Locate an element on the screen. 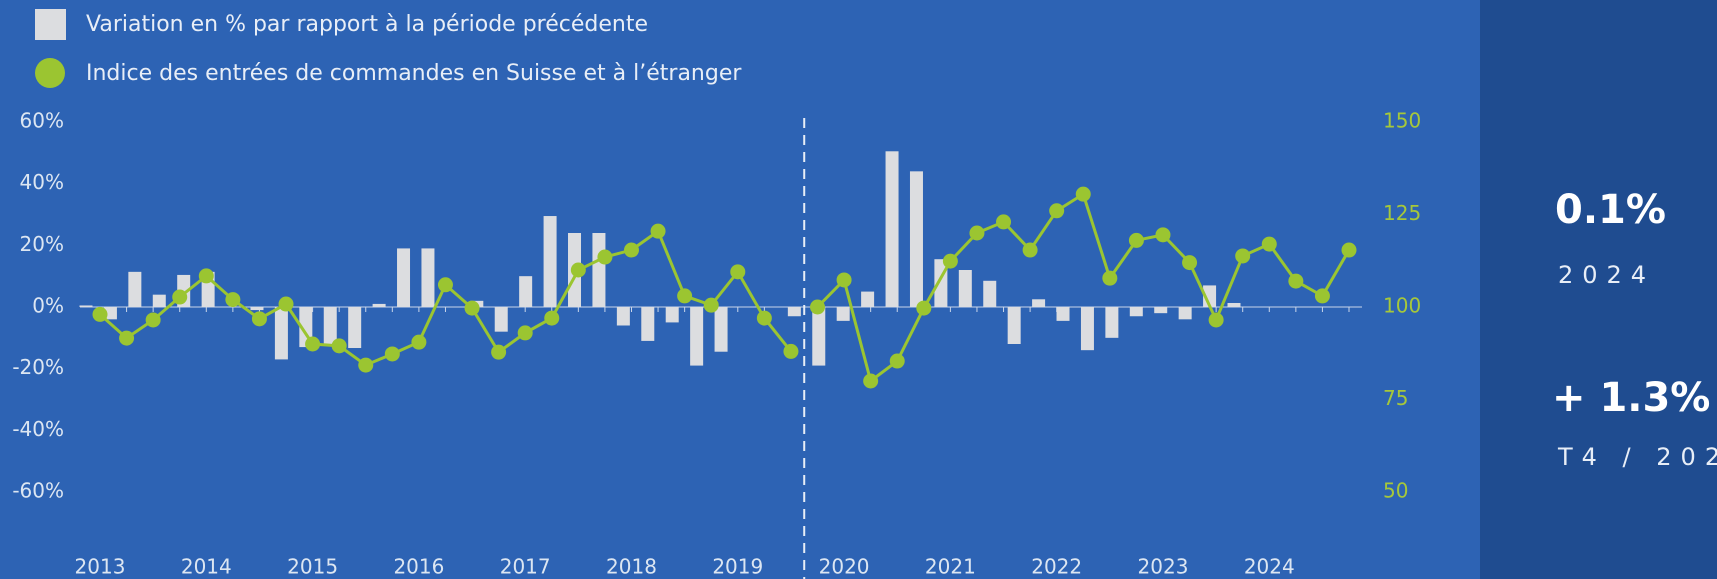 The image size is (1717, 579). y-tick-label: -20% is located at coordinates (38, 367).